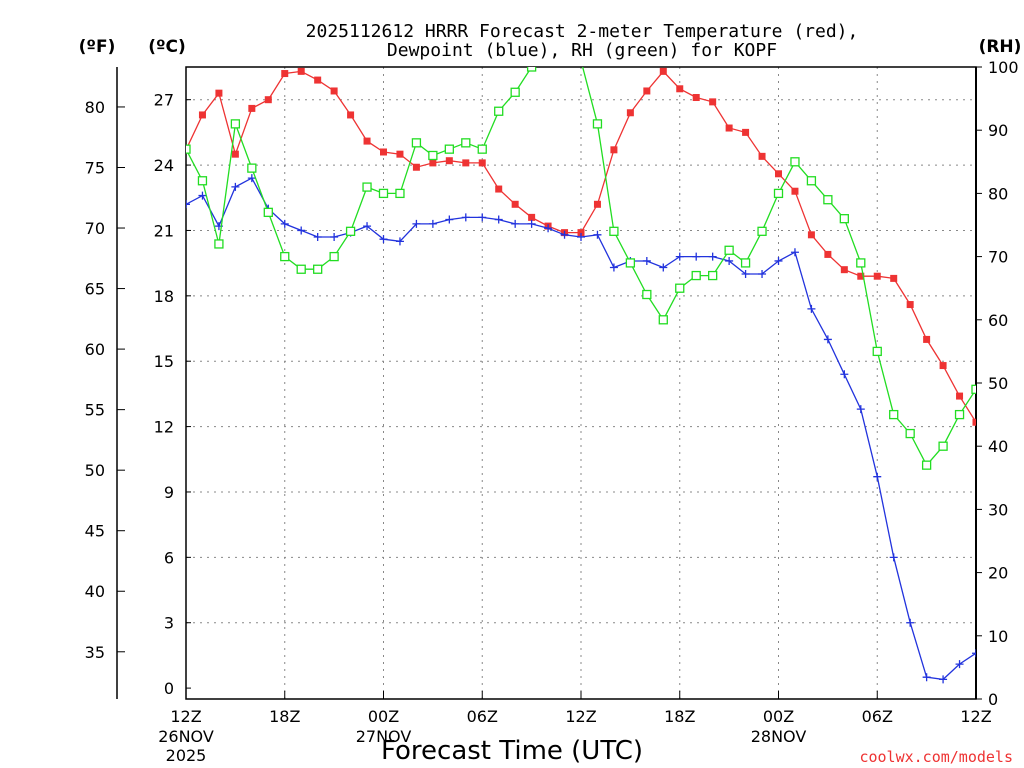  What do you see at coordinates (186, 736) in the screenshot?
I see `x-date-label: 26NOV` at bounding box center [186, 736].